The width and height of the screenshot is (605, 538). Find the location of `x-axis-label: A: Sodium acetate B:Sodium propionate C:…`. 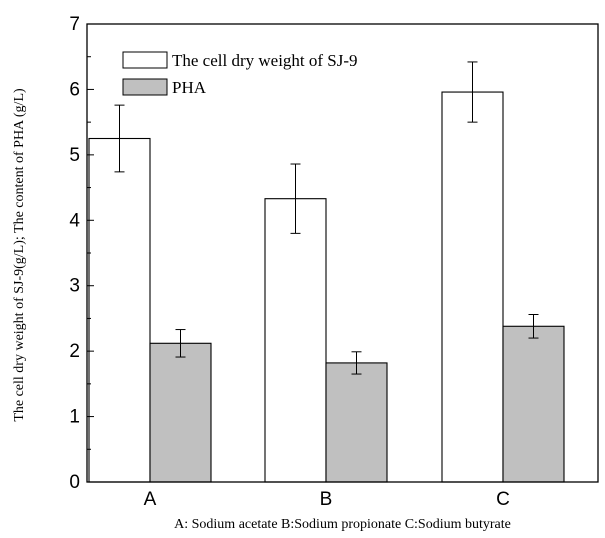

x-axis-label: A: Sodium acetate B:Sodium propionate C:… is located at coordinates (342, 524).